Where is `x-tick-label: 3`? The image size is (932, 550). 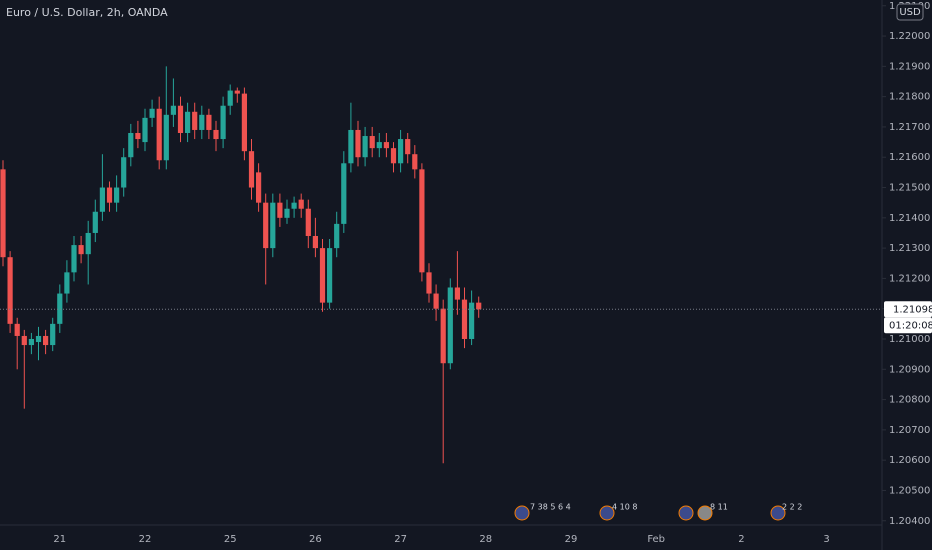 x-tick-label: 3 is located at coordinates (826, 539).